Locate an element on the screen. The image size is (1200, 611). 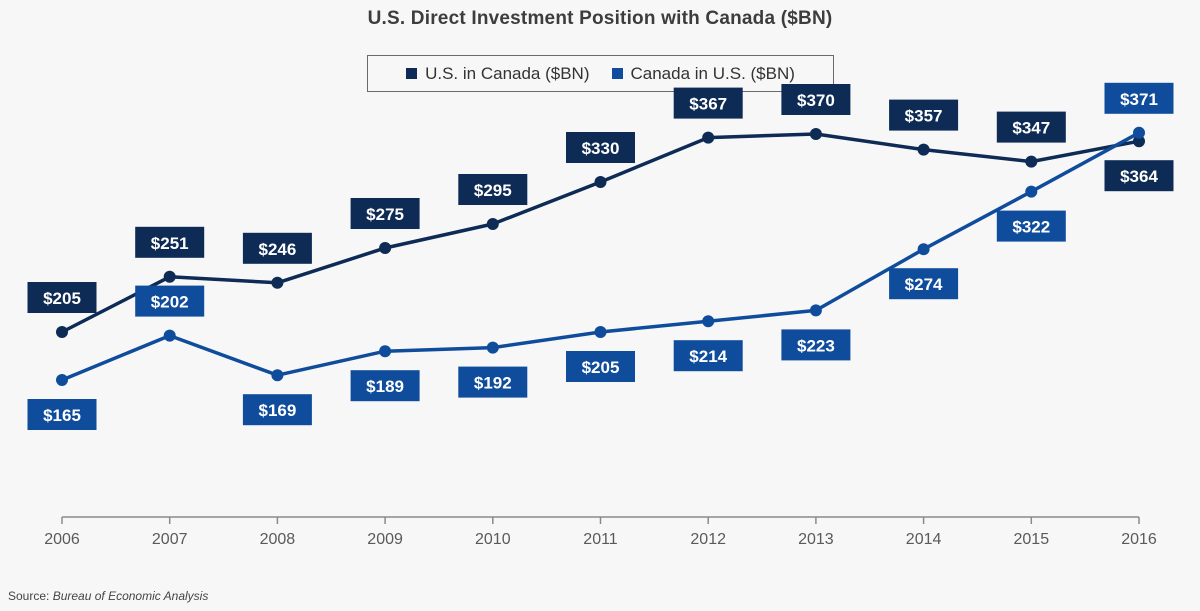
data-label: $275 is located at coordinates (385, 214).